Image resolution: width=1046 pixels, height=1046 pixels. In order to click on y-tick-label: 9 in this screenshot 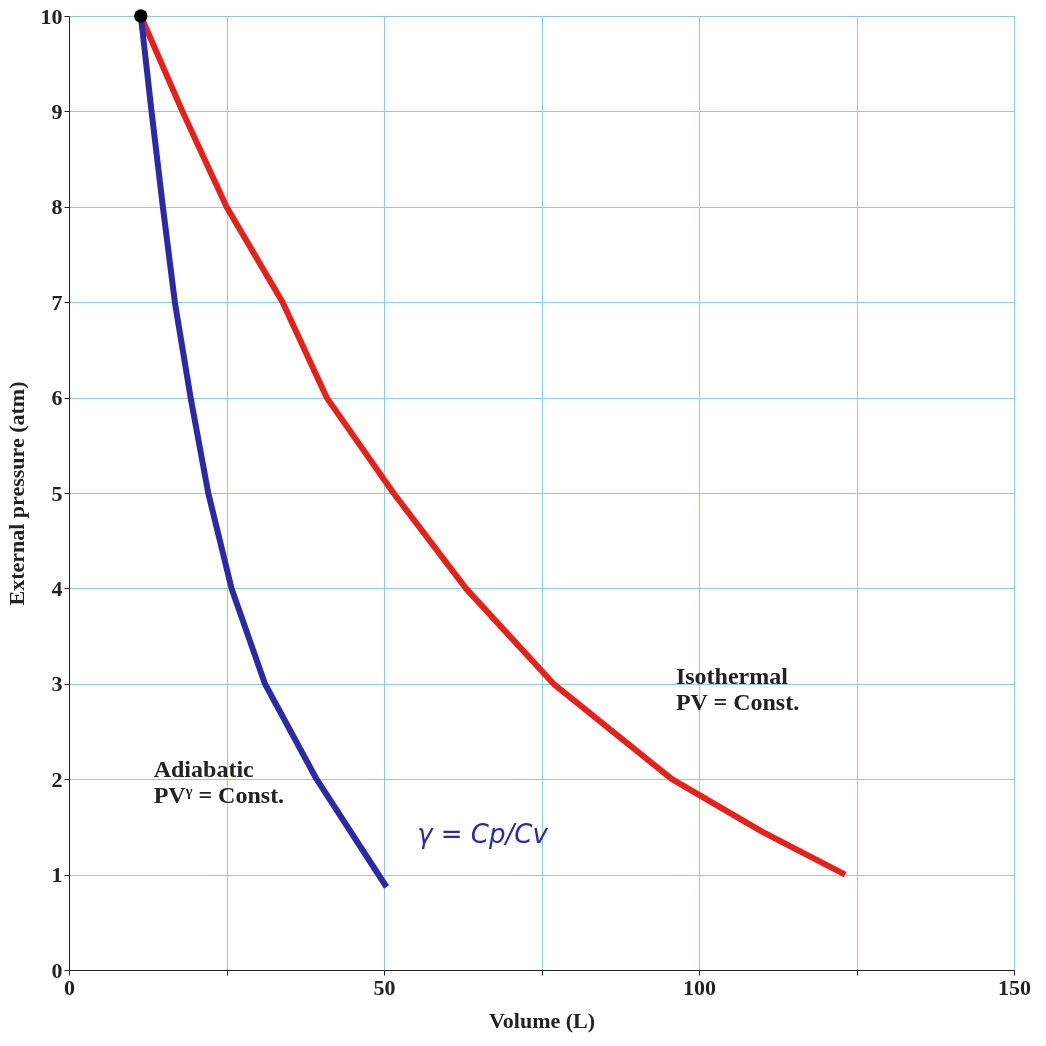, I will do `click(57, 111)`.